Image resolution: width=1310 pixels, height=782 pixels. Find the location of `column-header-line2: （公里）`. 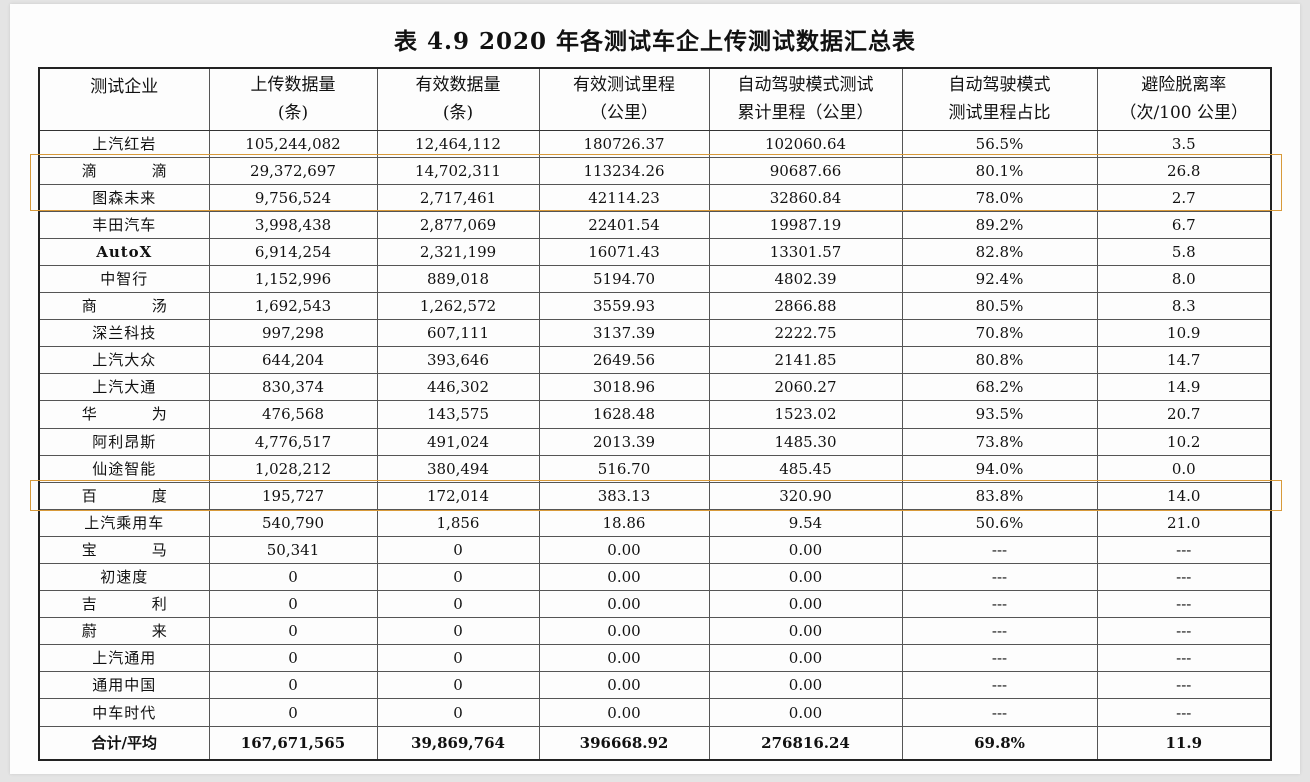

column-header-line2: （公里） is located at coordinates (624, 113).